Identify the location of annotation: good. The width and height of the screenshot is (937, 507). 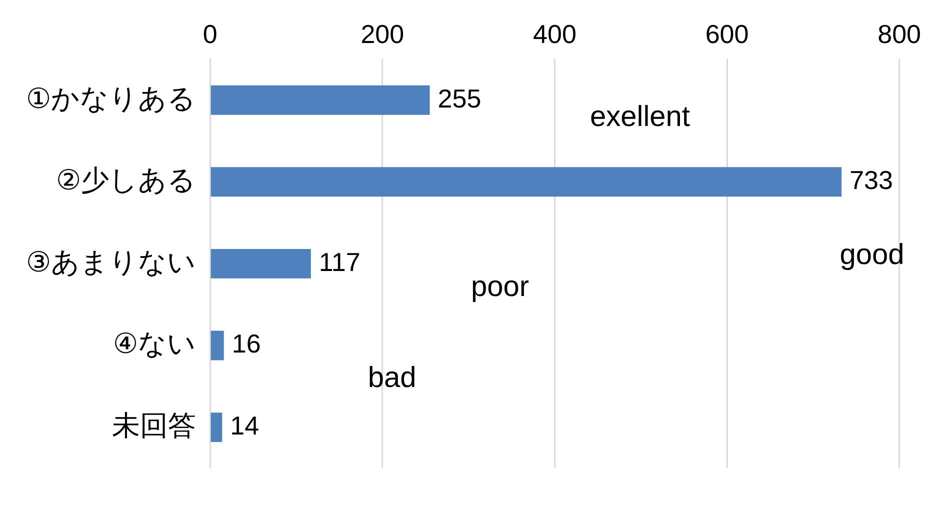
(872, 255).